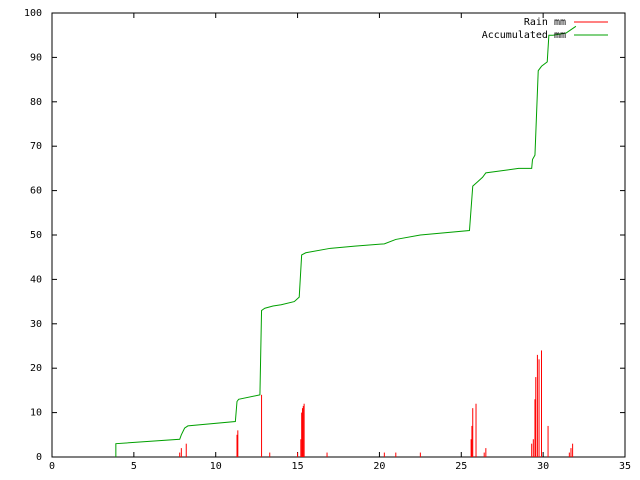 The height and width of the screenshot is (480, 640). I want to click on y-tick-label: 70, so click(36, 146).